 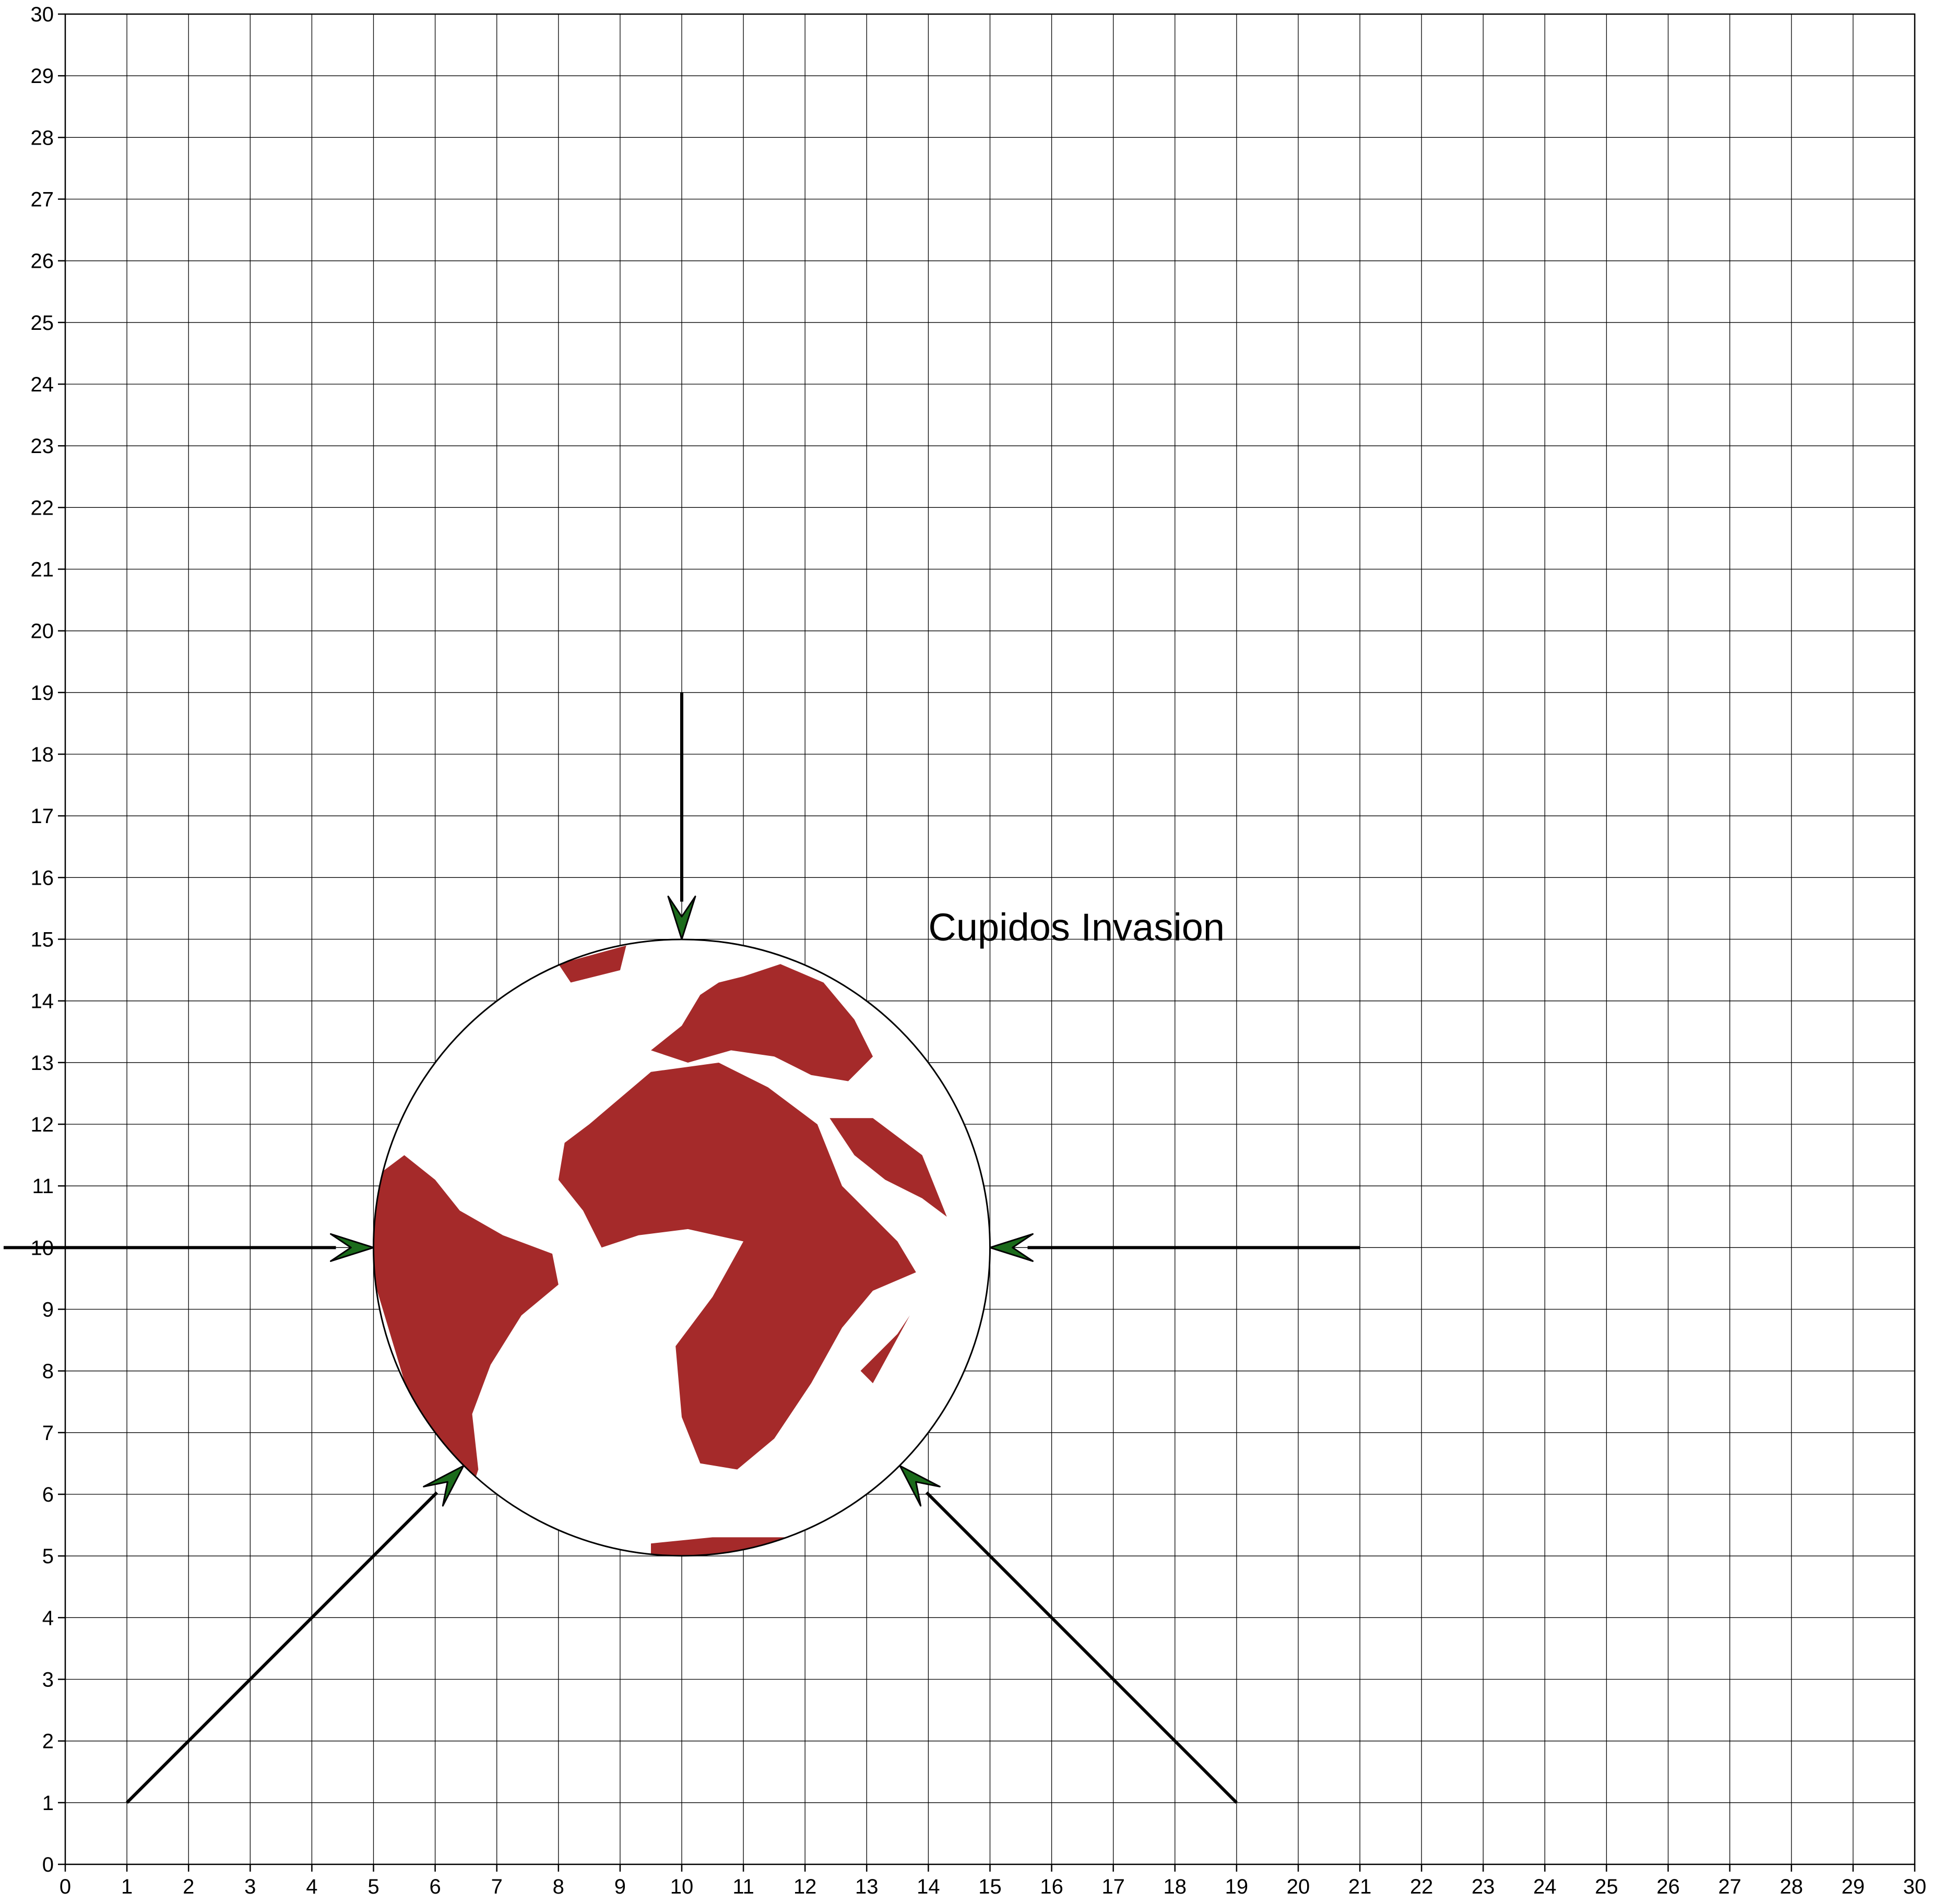 What do you see at coordinates (250, 1886) in the screenshot?
I see `x-tick-label: 3` at bounding box center [250, 1886].